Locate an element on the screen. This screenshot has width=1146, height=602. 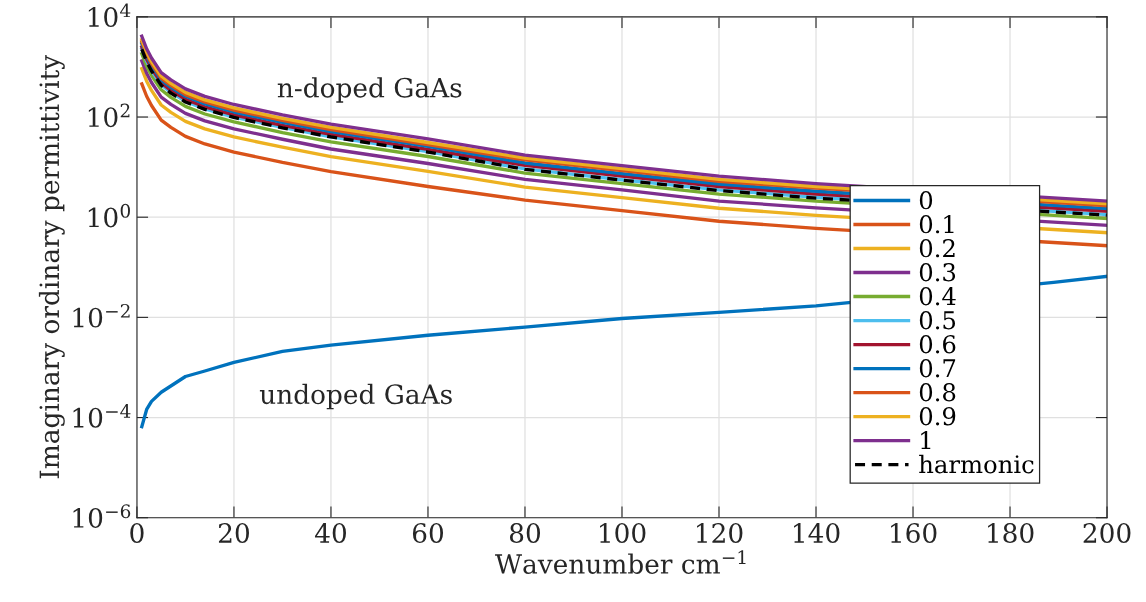
y-tick-label: 10$^{−6}$ is located at coordinates (102, 516).